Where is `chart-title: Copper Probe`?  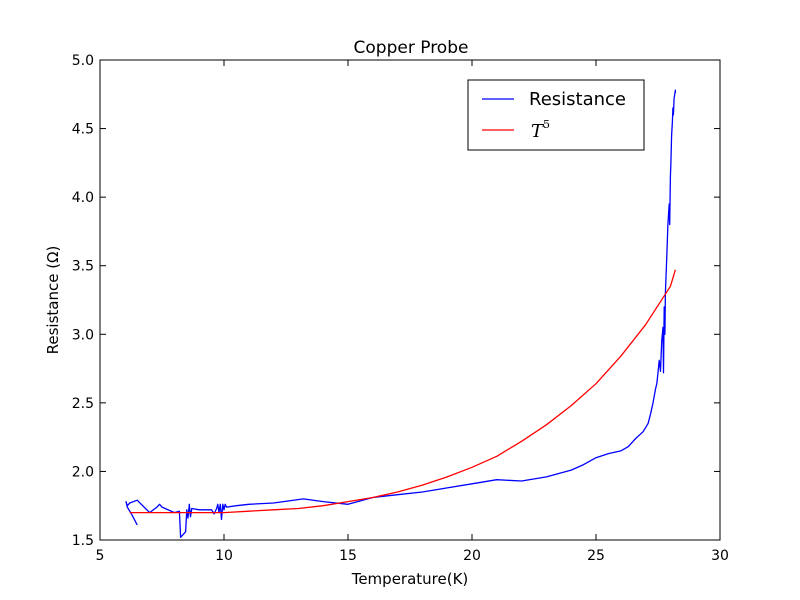 chart-title: Copper Probe is located at coordinates (411, 48).